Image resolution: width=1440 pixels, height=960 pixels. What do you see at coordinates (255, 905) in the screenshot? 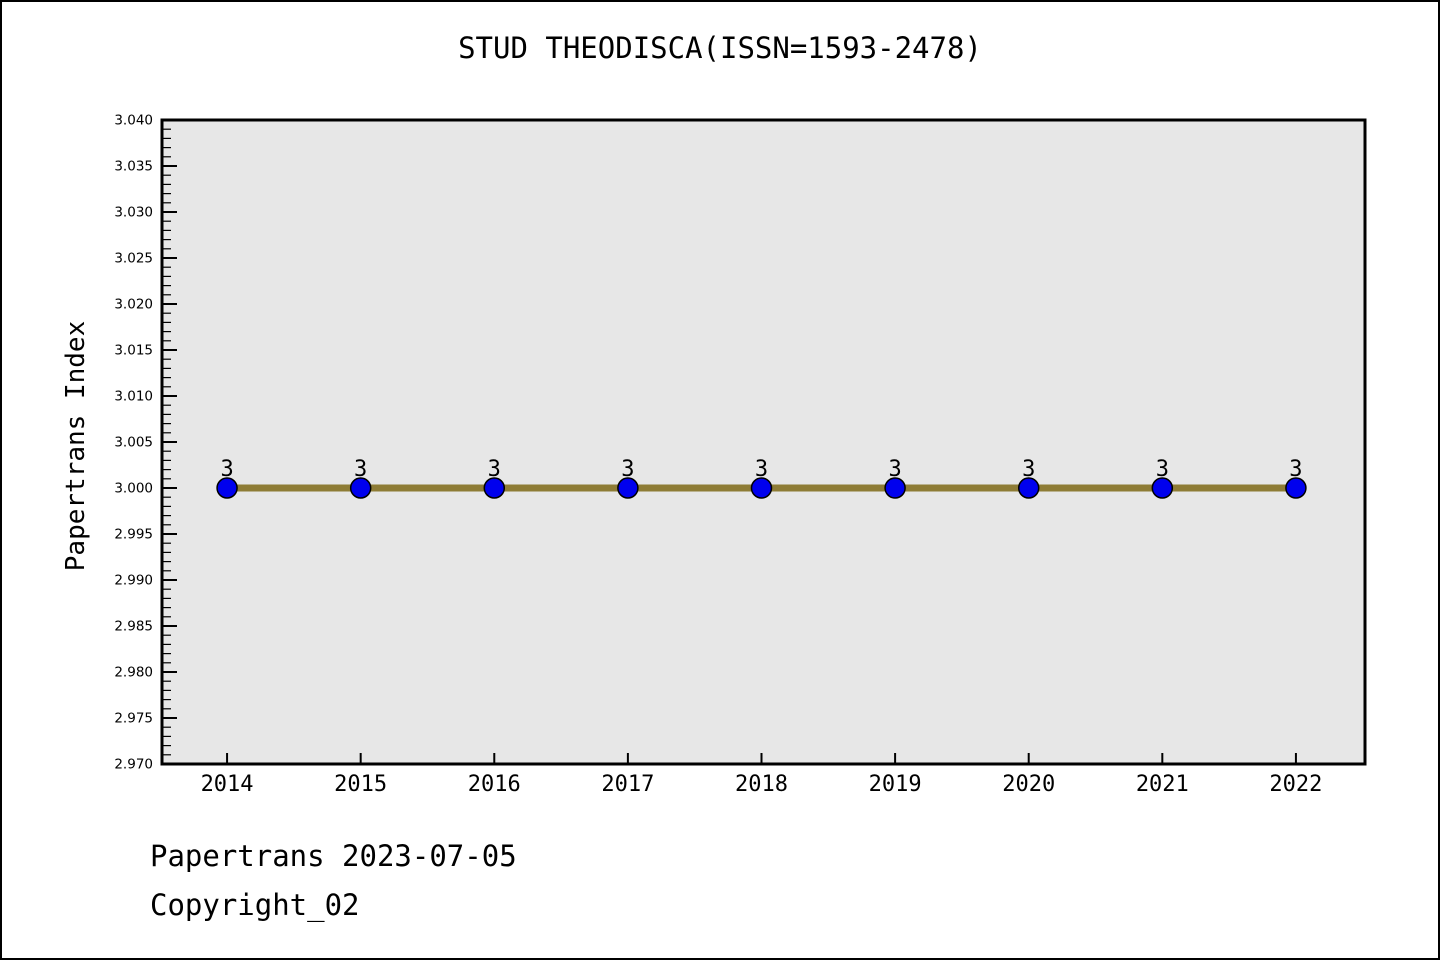
I see `footer-copyright: Copyright_02` at bounding box center [255, 905].